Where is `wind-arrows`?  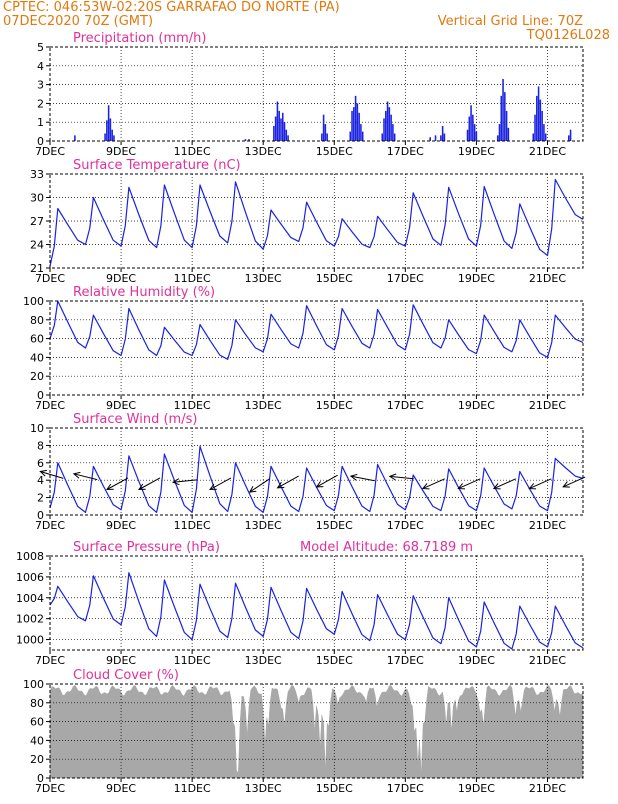
wind-arrows is located at coordinates (312, 481).